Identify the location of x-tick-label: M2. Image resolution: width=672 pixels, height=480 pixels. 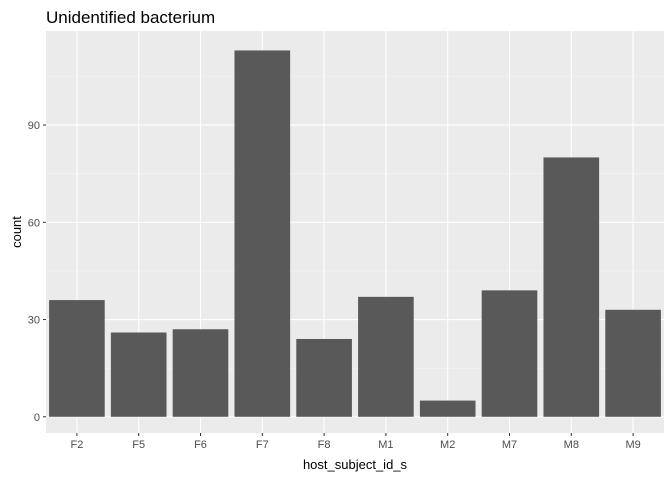
(447, 445).